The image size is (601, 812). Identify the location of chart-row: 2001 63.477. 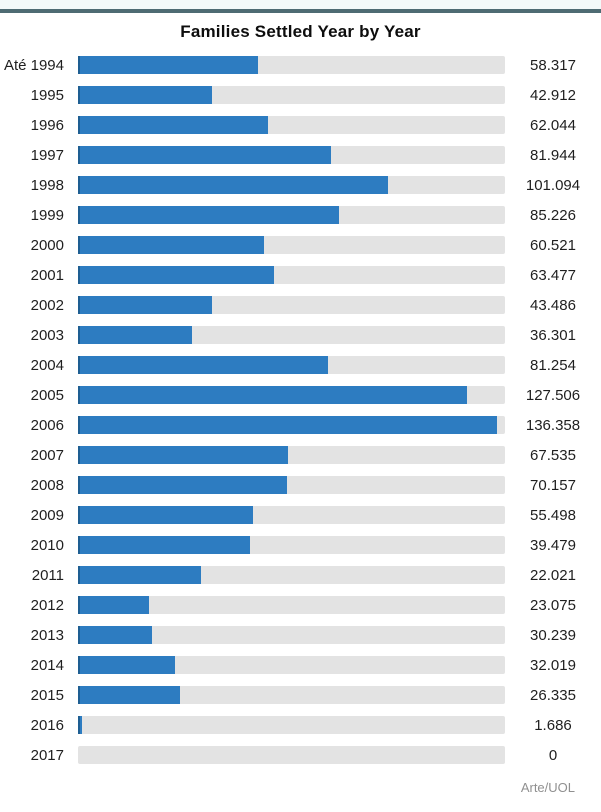
(300, 275).